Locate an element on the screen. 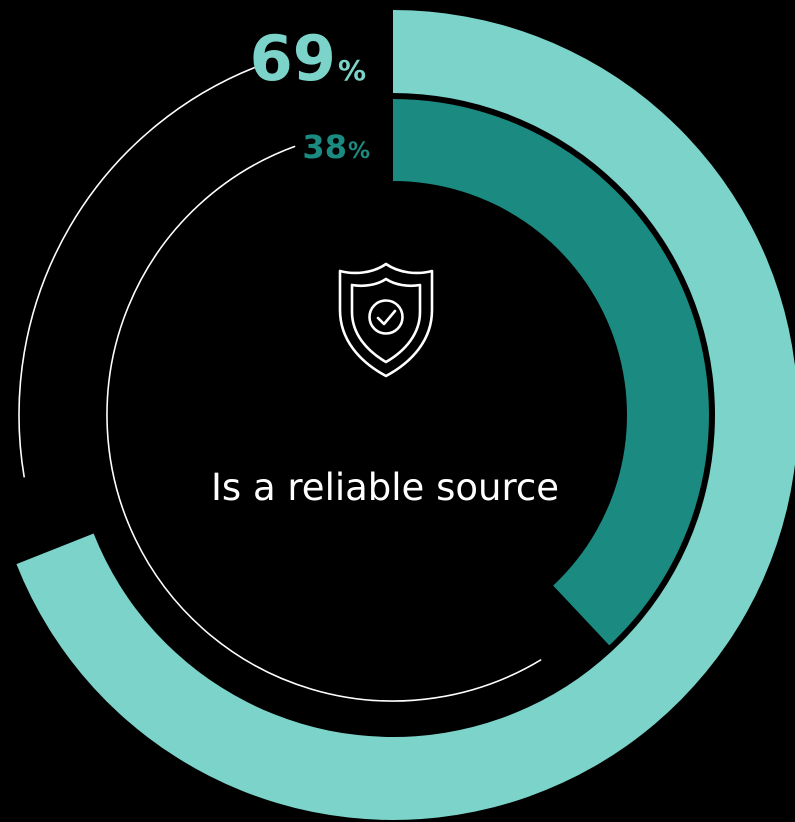 This screenshot has height=822, width=795. center-caption: Is a reliable source is located at coordinates (385, 487).